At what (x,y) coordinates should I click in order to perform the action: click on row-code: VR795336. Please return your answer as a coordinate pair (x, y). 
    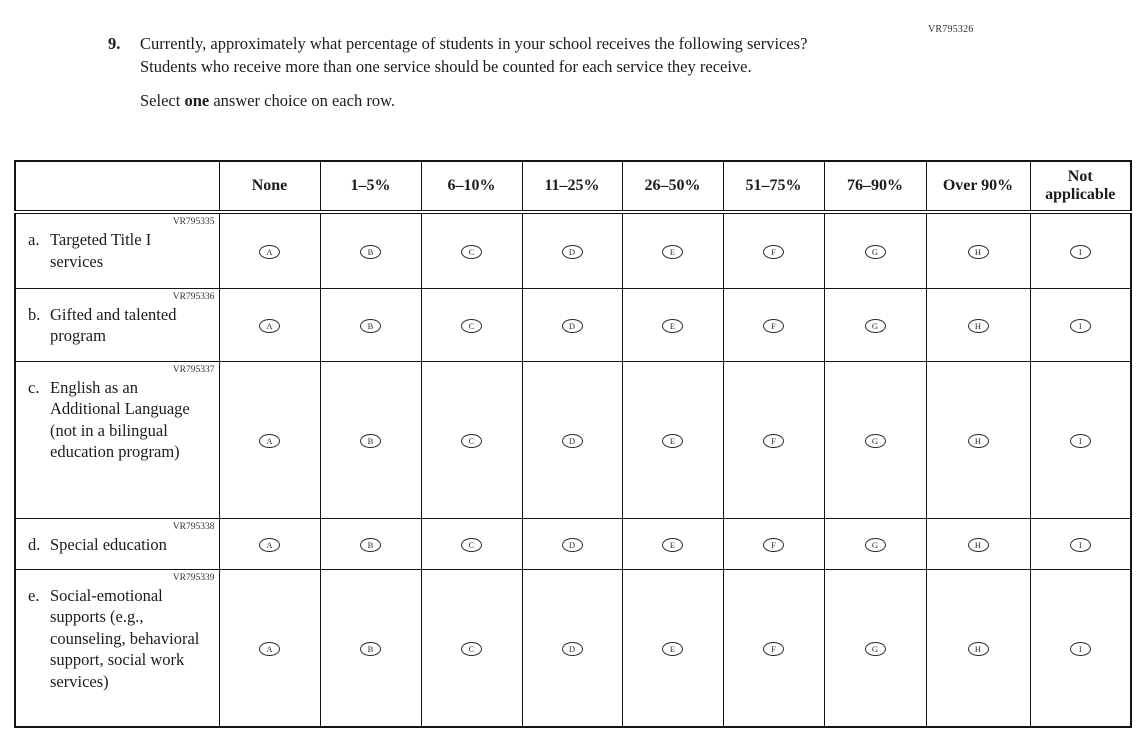
    Looking at the image, I should click on (193, 296).